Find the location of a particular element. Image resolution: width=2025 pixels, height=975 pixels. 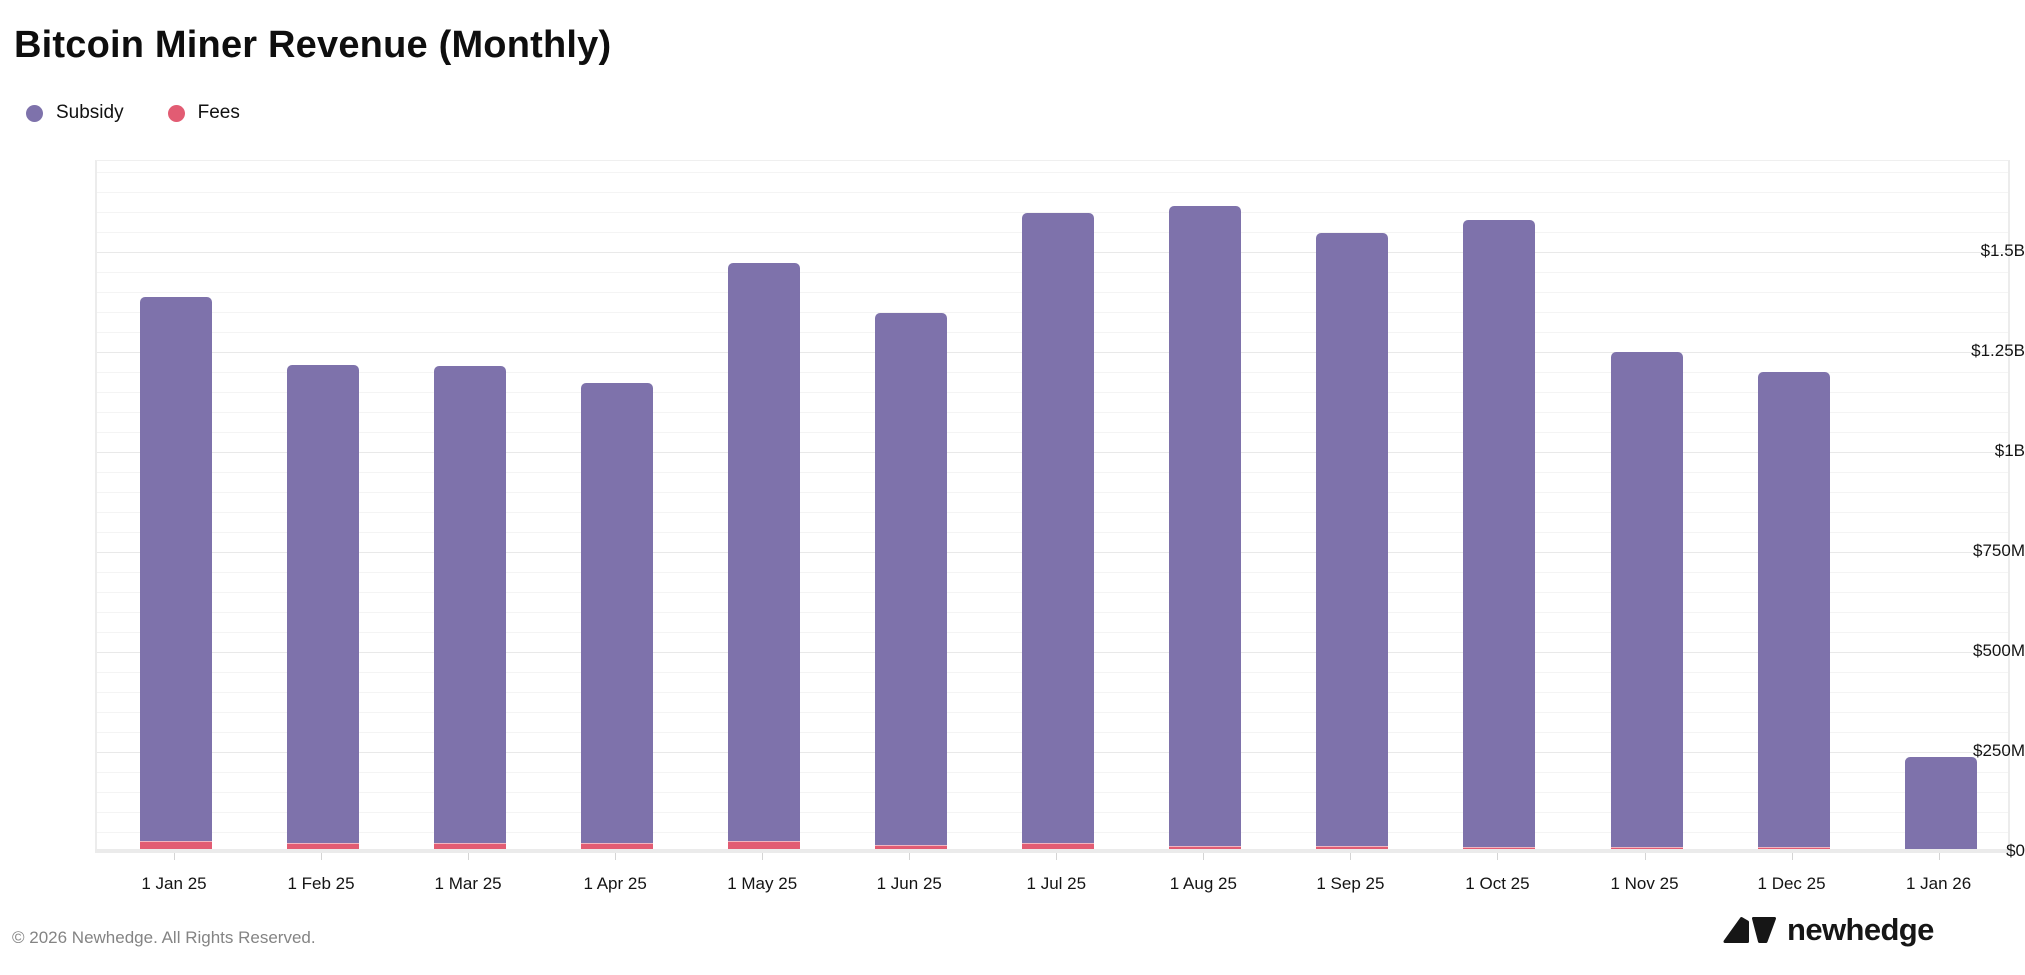

legend-item-fees: Fees is located at coordinates (203, 113).